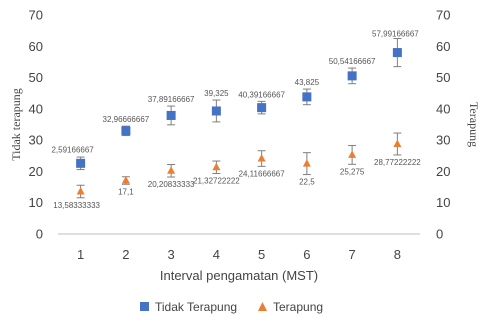 This screenshot has height=322, width=485. Describe the element at coordinates (72, 149) in the screenshot. I see `data-label: 2,59166667` at that location.